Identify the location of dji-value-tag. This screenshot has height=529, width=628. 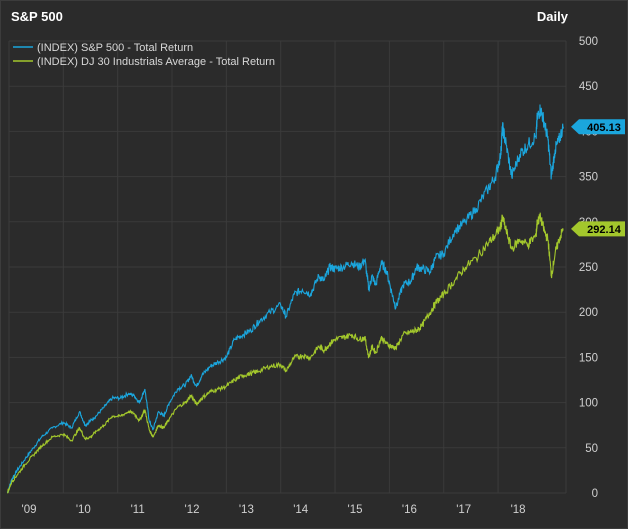
(598, 229).